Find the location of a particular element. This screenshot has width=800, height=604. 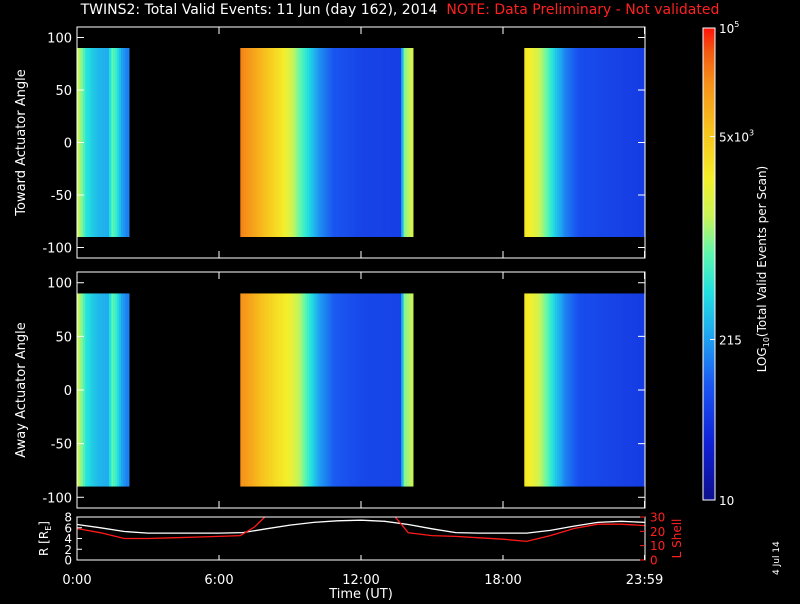

colorbar-tick-label: 10 is located at coordinates (726, 501).